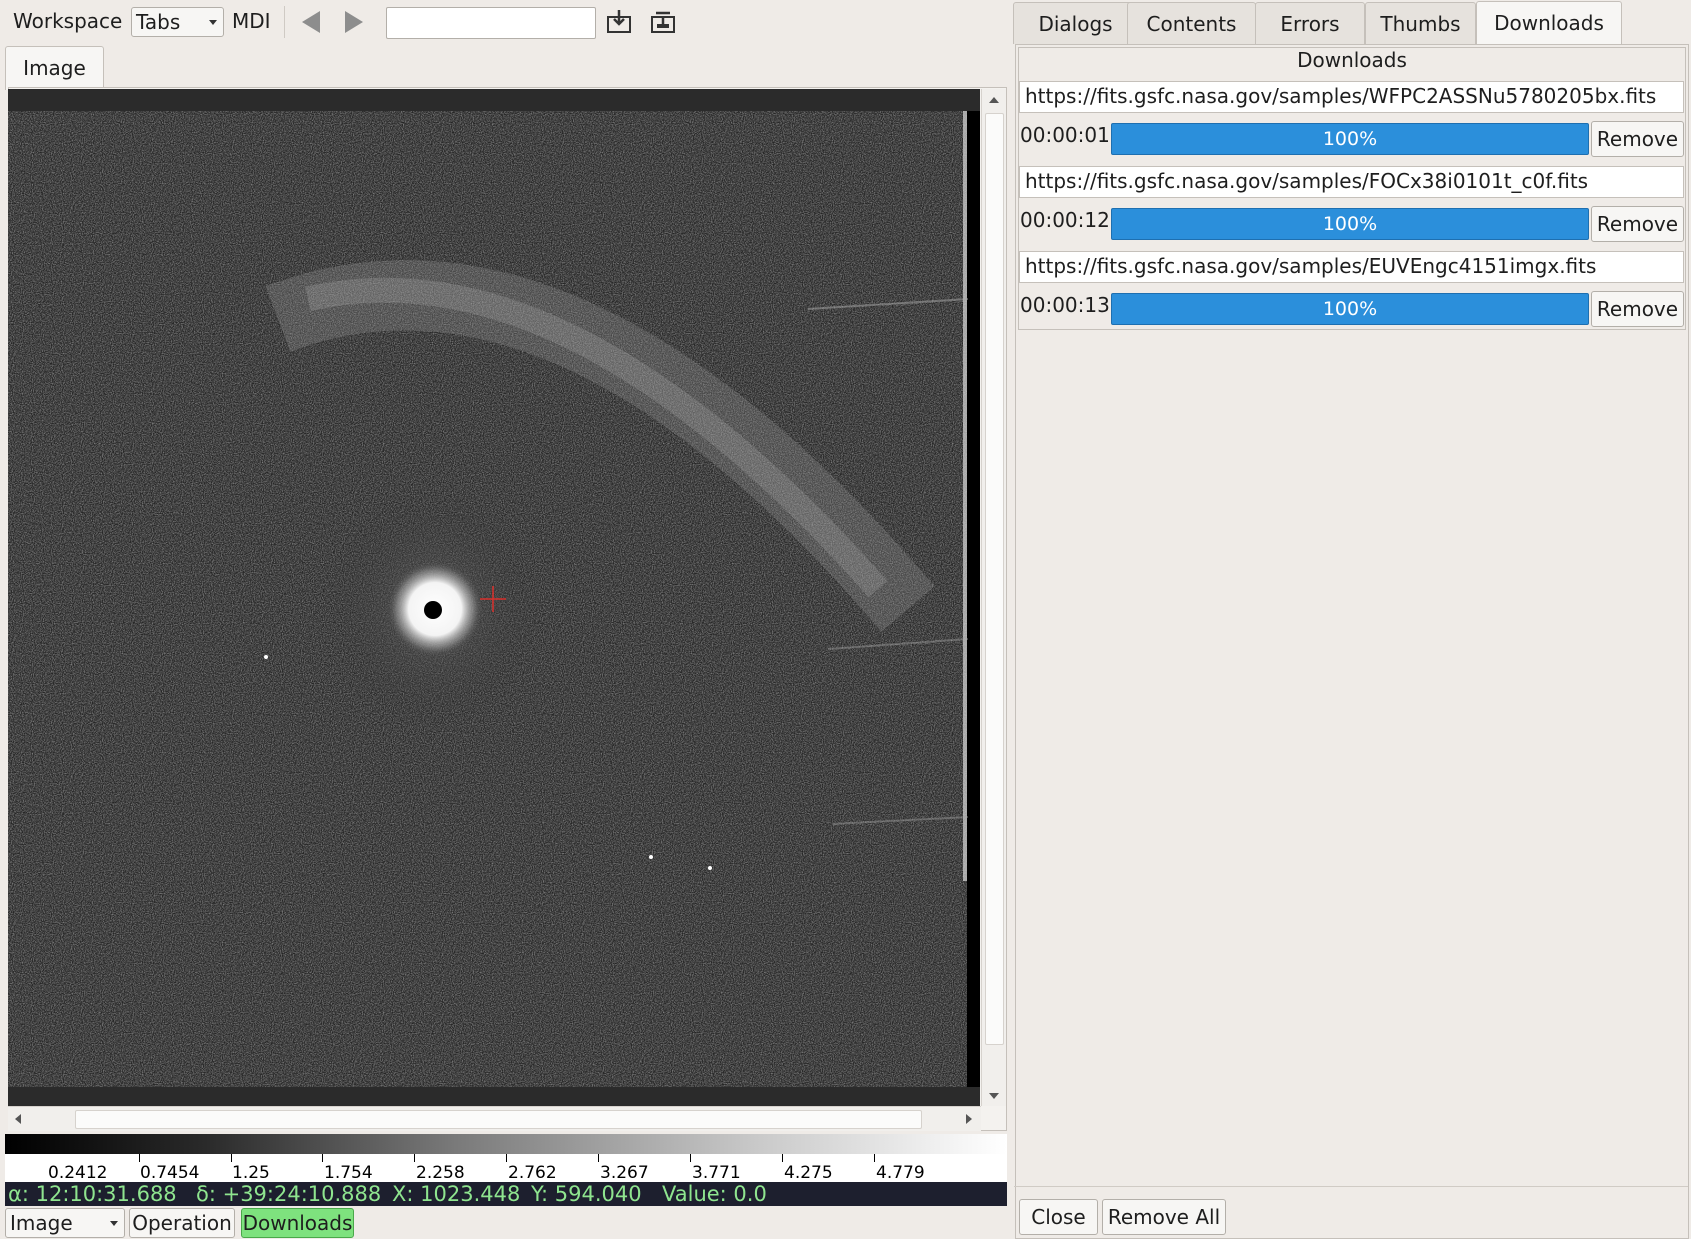  I want to click on downloads-title: Downloads, so click(1352, 60).